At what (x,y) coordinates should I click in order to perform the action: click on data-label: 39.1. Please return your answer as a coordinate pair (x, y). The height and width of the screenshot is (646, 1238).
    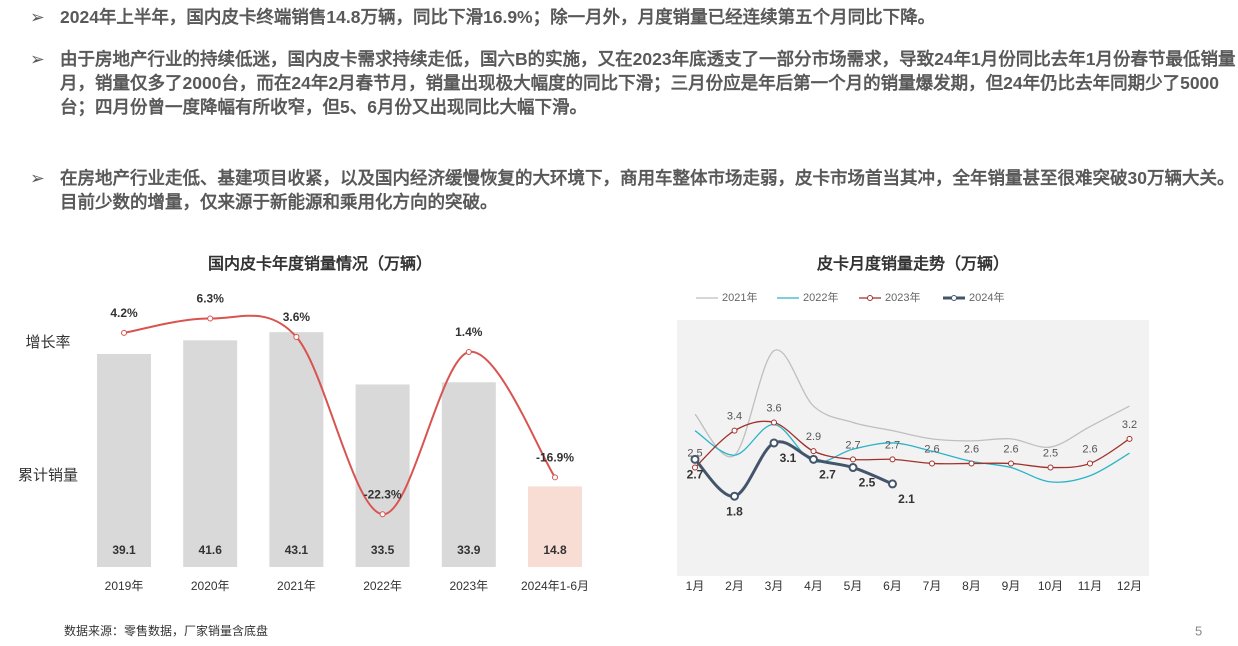
    Looking at the image, I should click on (124, 550).